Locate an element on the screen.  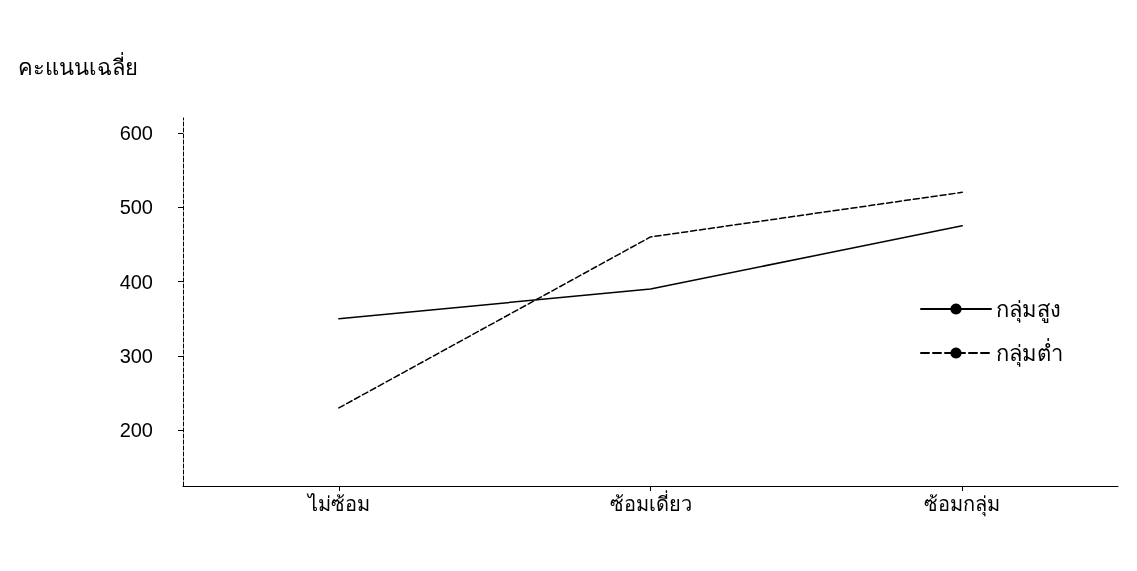
y-tick-label: 400 is located at coordinates (136, 281).